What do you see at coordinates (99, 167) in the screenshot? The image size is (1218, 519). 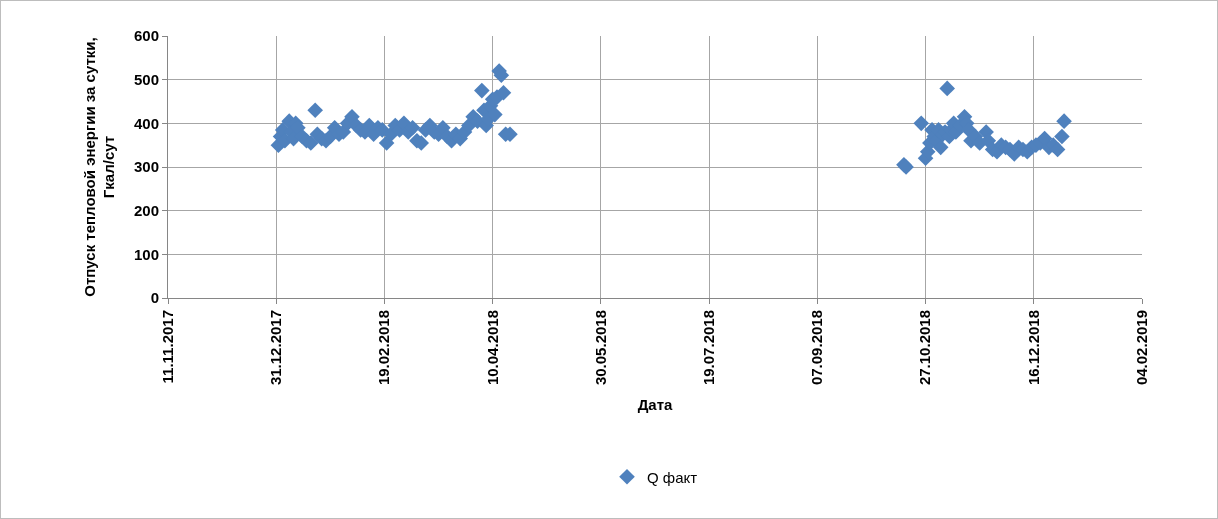 I see `y-axis-title: Отпуск тепловой энергии за сутки, Гкал/сут` at bounding box center [99, 167].